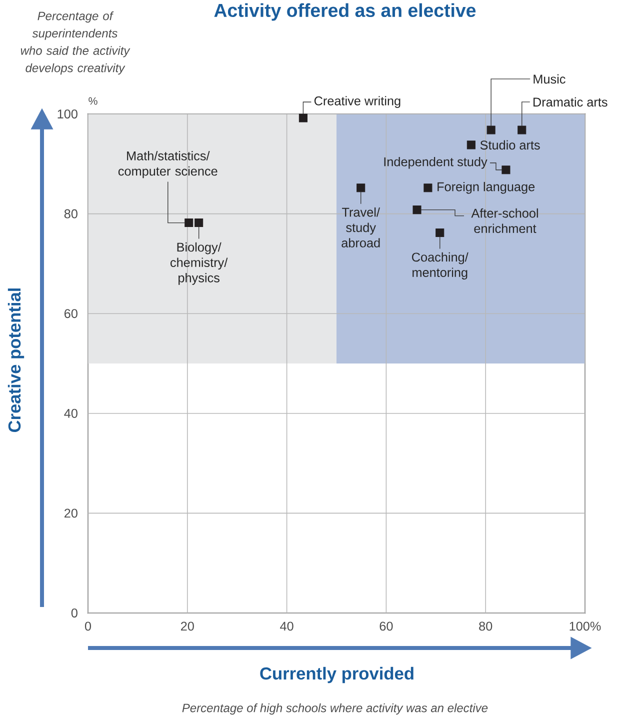  I want to click on x-tick-label: 40, so click(287, 626).